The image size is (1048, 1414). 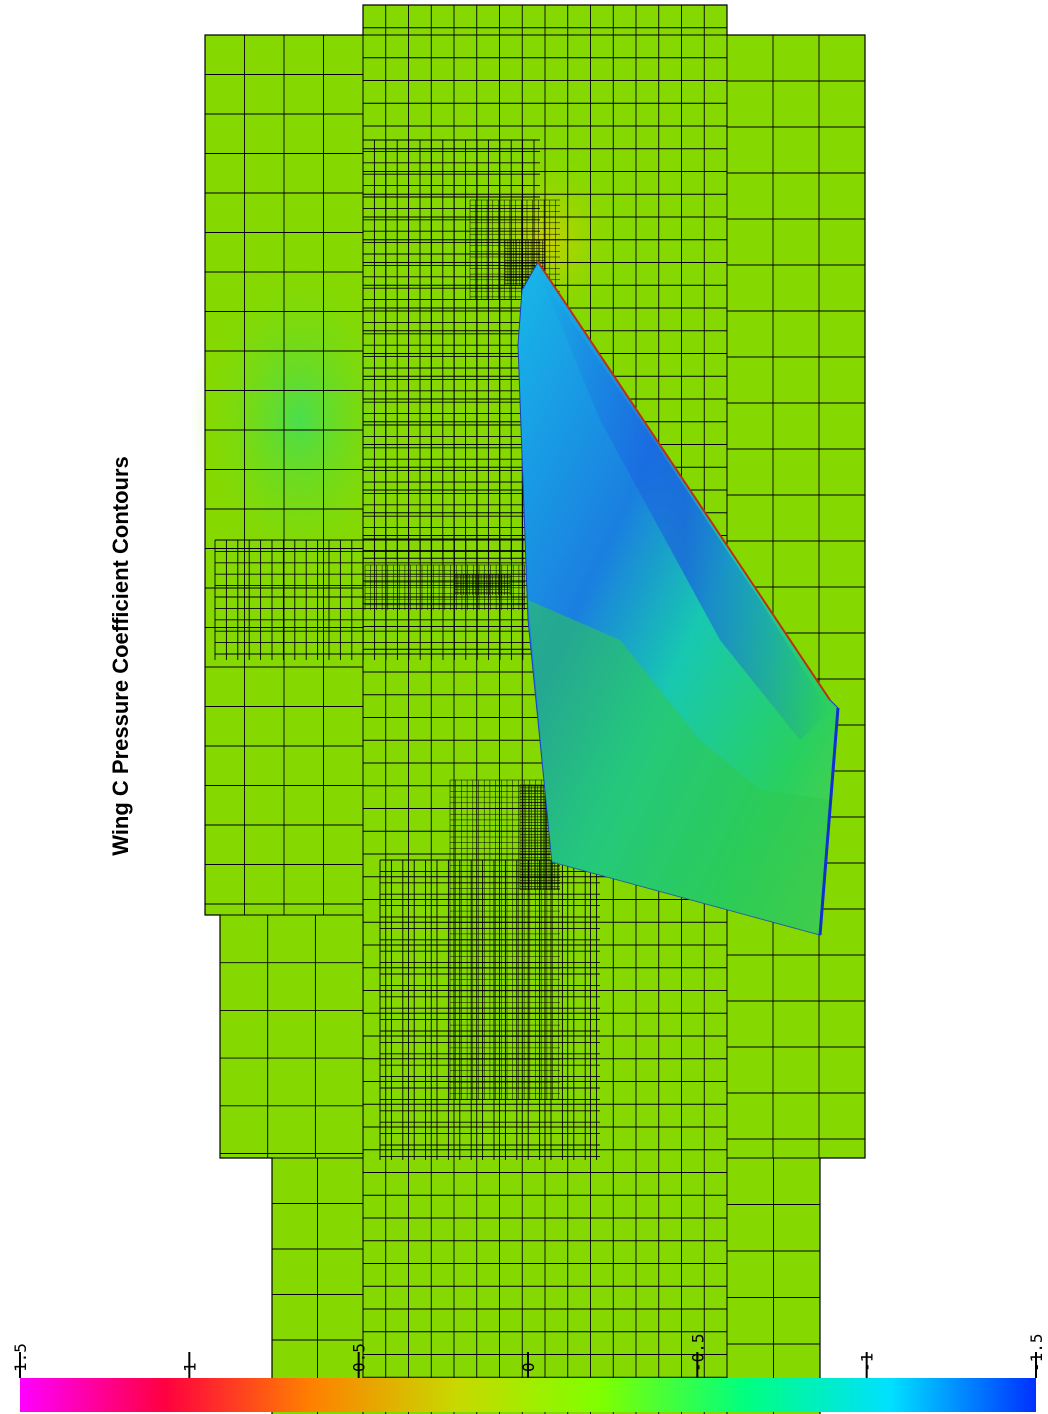 I want to click on colorbar-tick-label: 1, so click(x=189, y=1367).